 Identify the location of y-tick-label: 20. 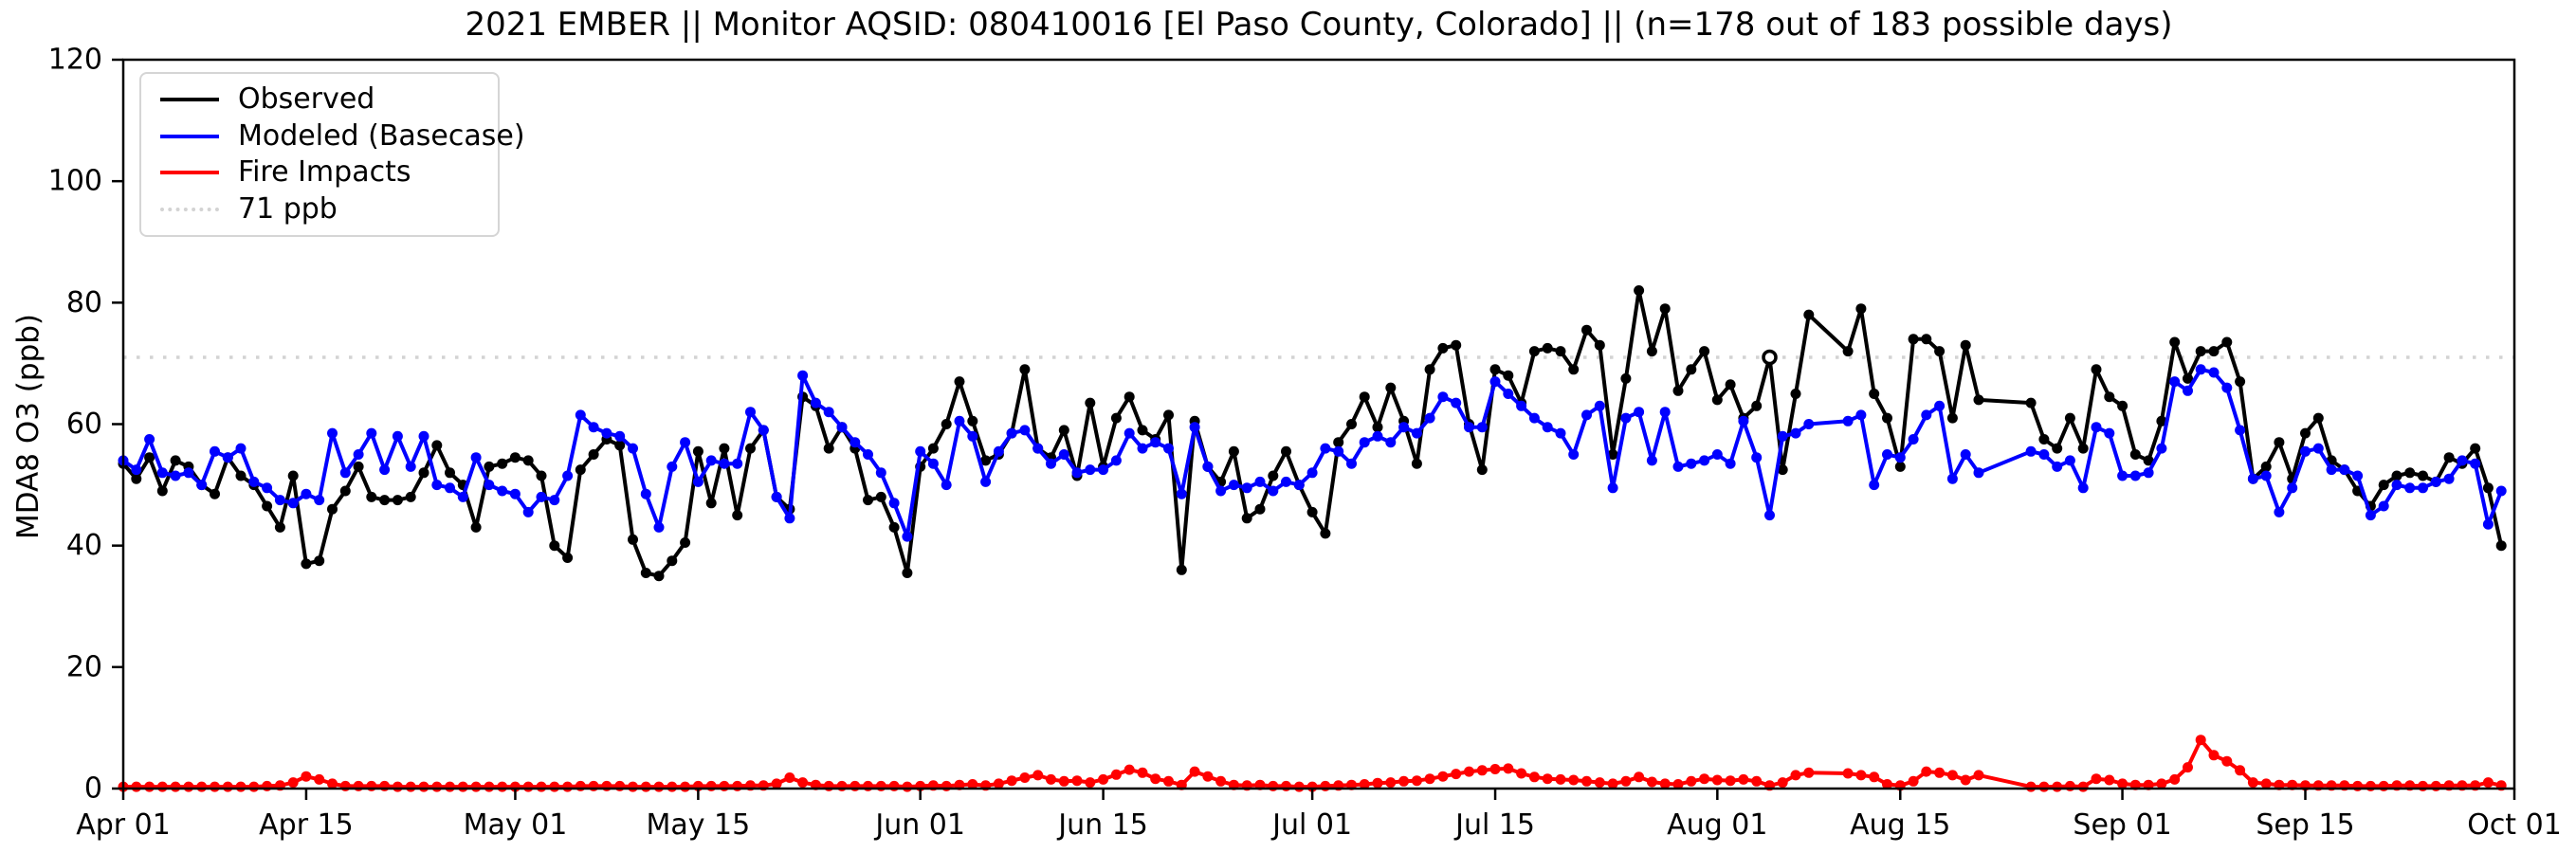
(84, 666).